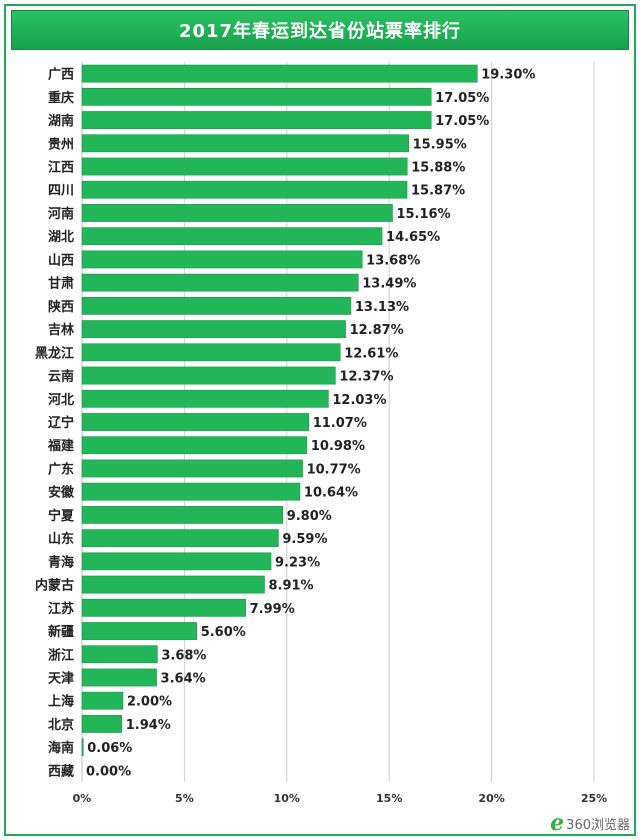 The image size is (640, 840). What do you see at coordinates (61, 493) in the screenshot?
I see `category-label: 安徽` at bounding box center [61, 493].